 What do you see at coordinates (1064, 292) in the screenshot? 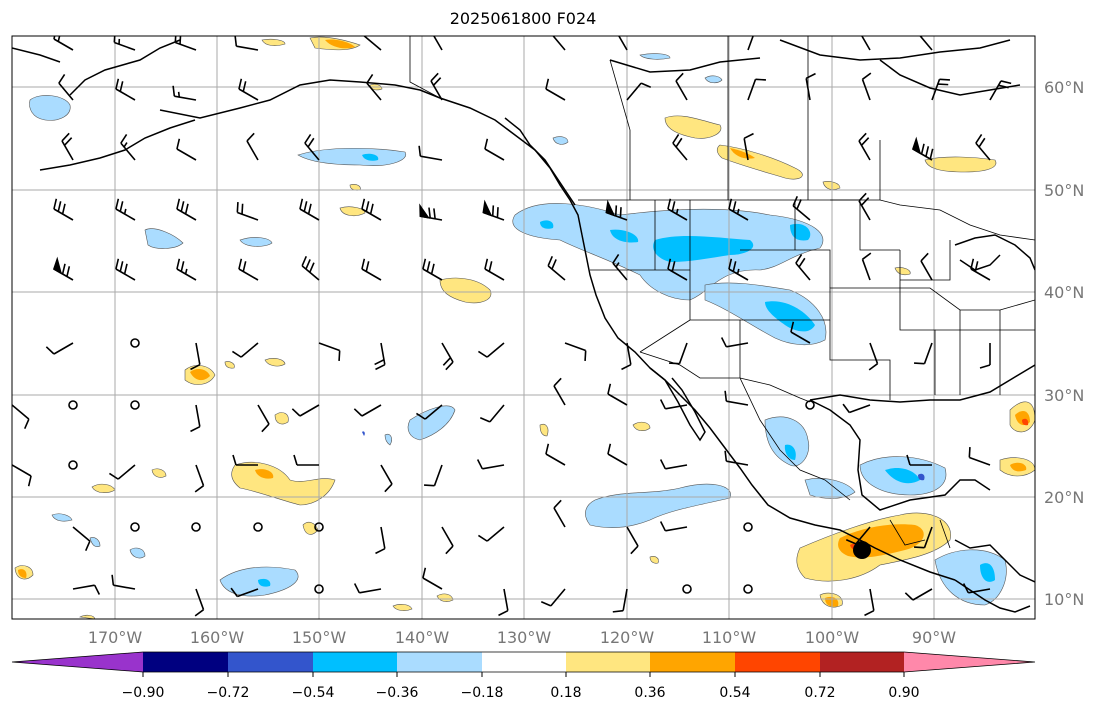
I see `lat-label-40: 40°N` at bounding box center [1064, 292].